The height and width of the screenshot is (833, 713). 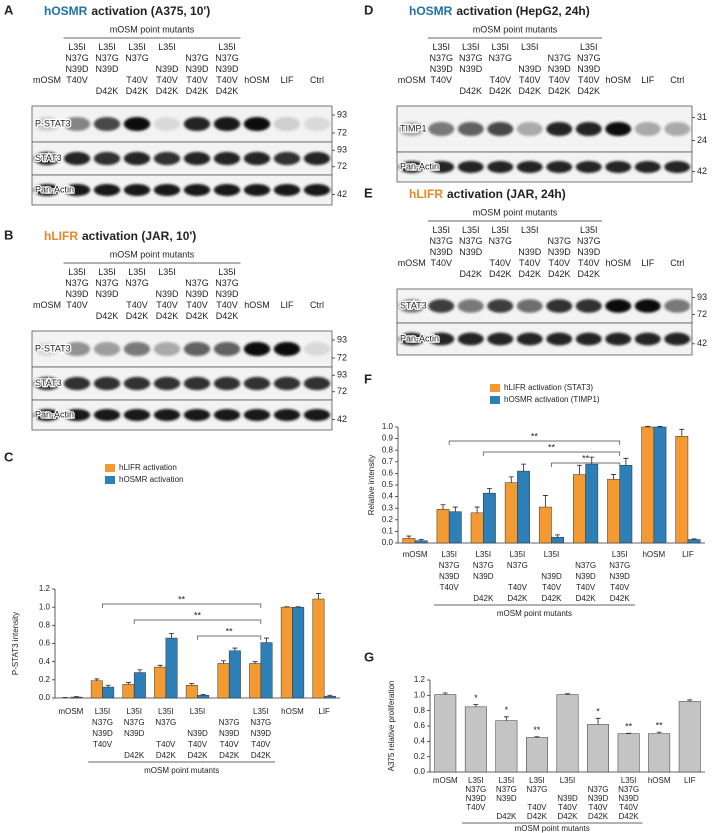 I want to click on row-label: P-STAT3, so click(x=53, y=123).